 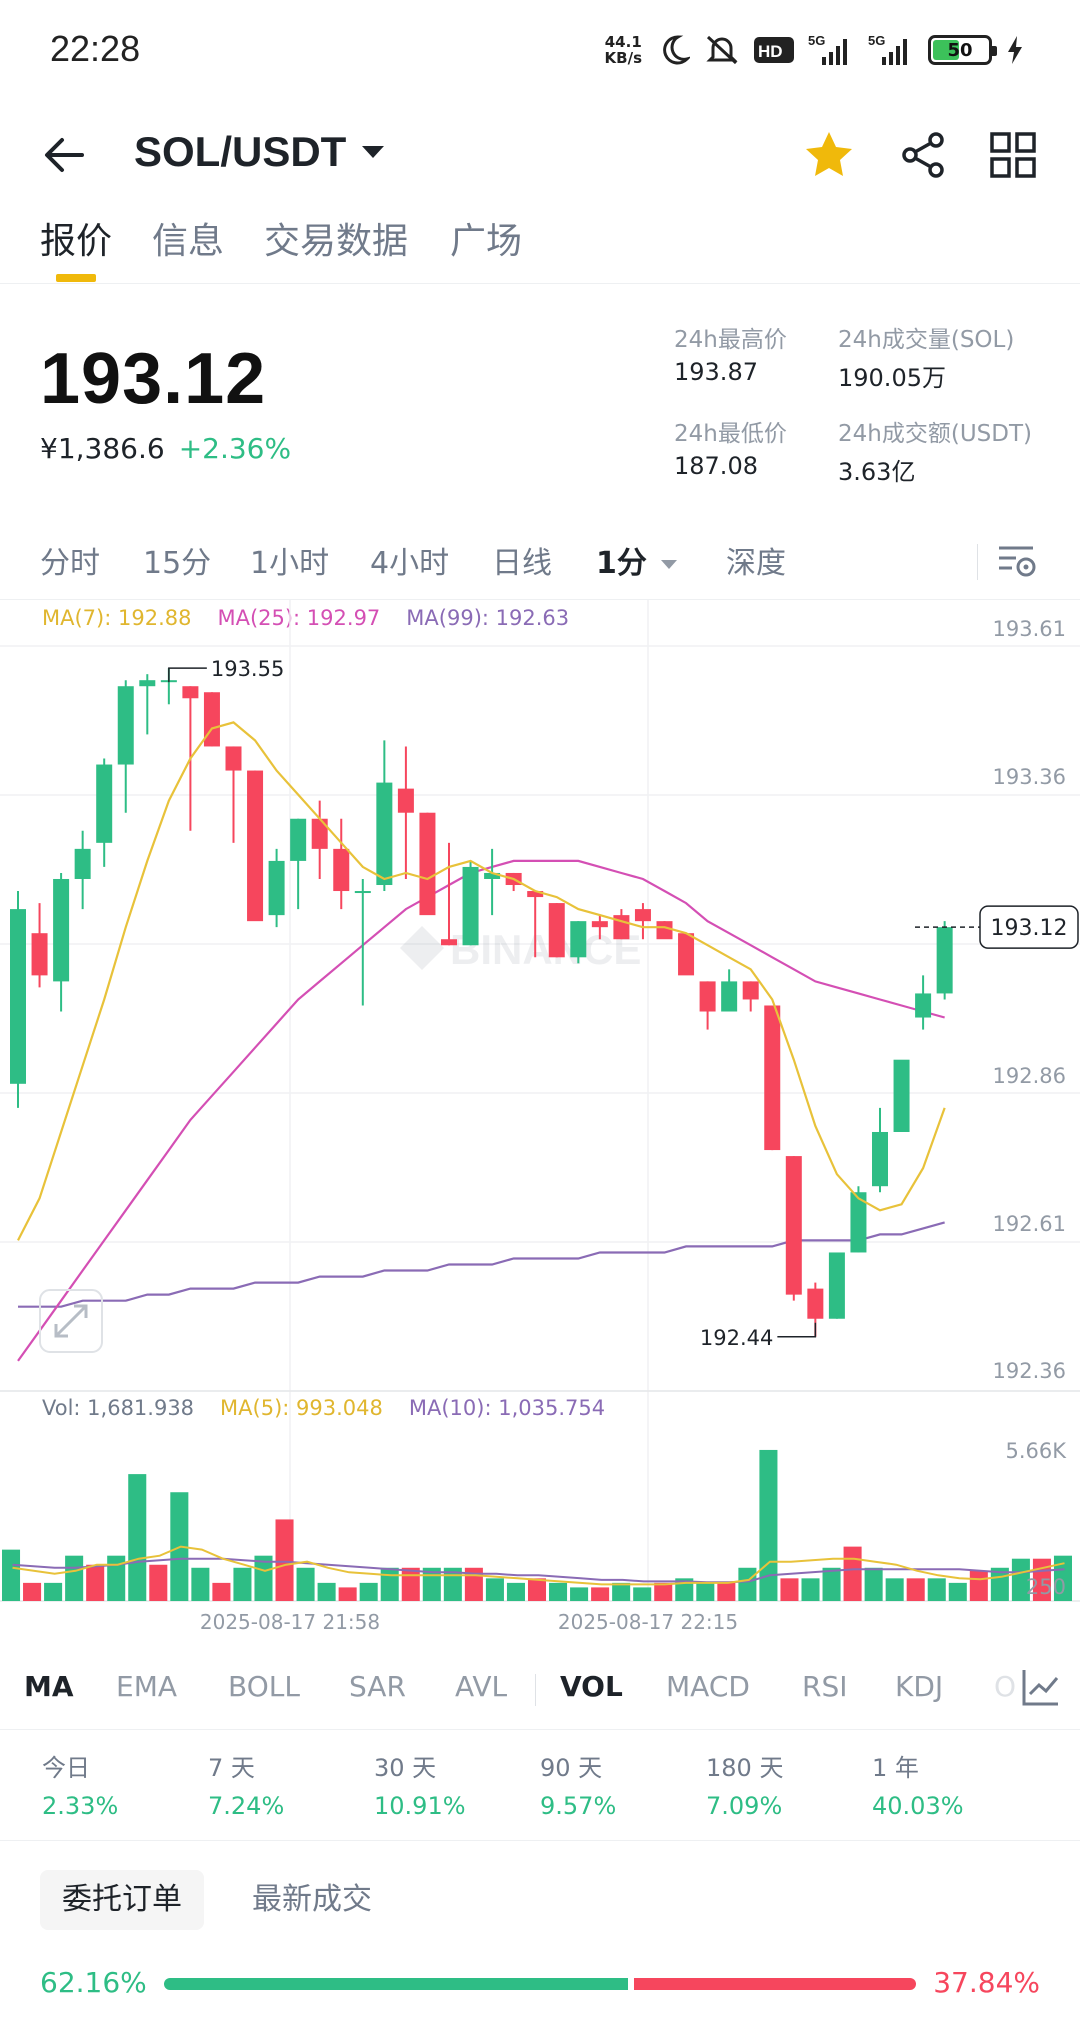 I want to click on indicator-kdj: KDJ, so click(x=919, y=1686).